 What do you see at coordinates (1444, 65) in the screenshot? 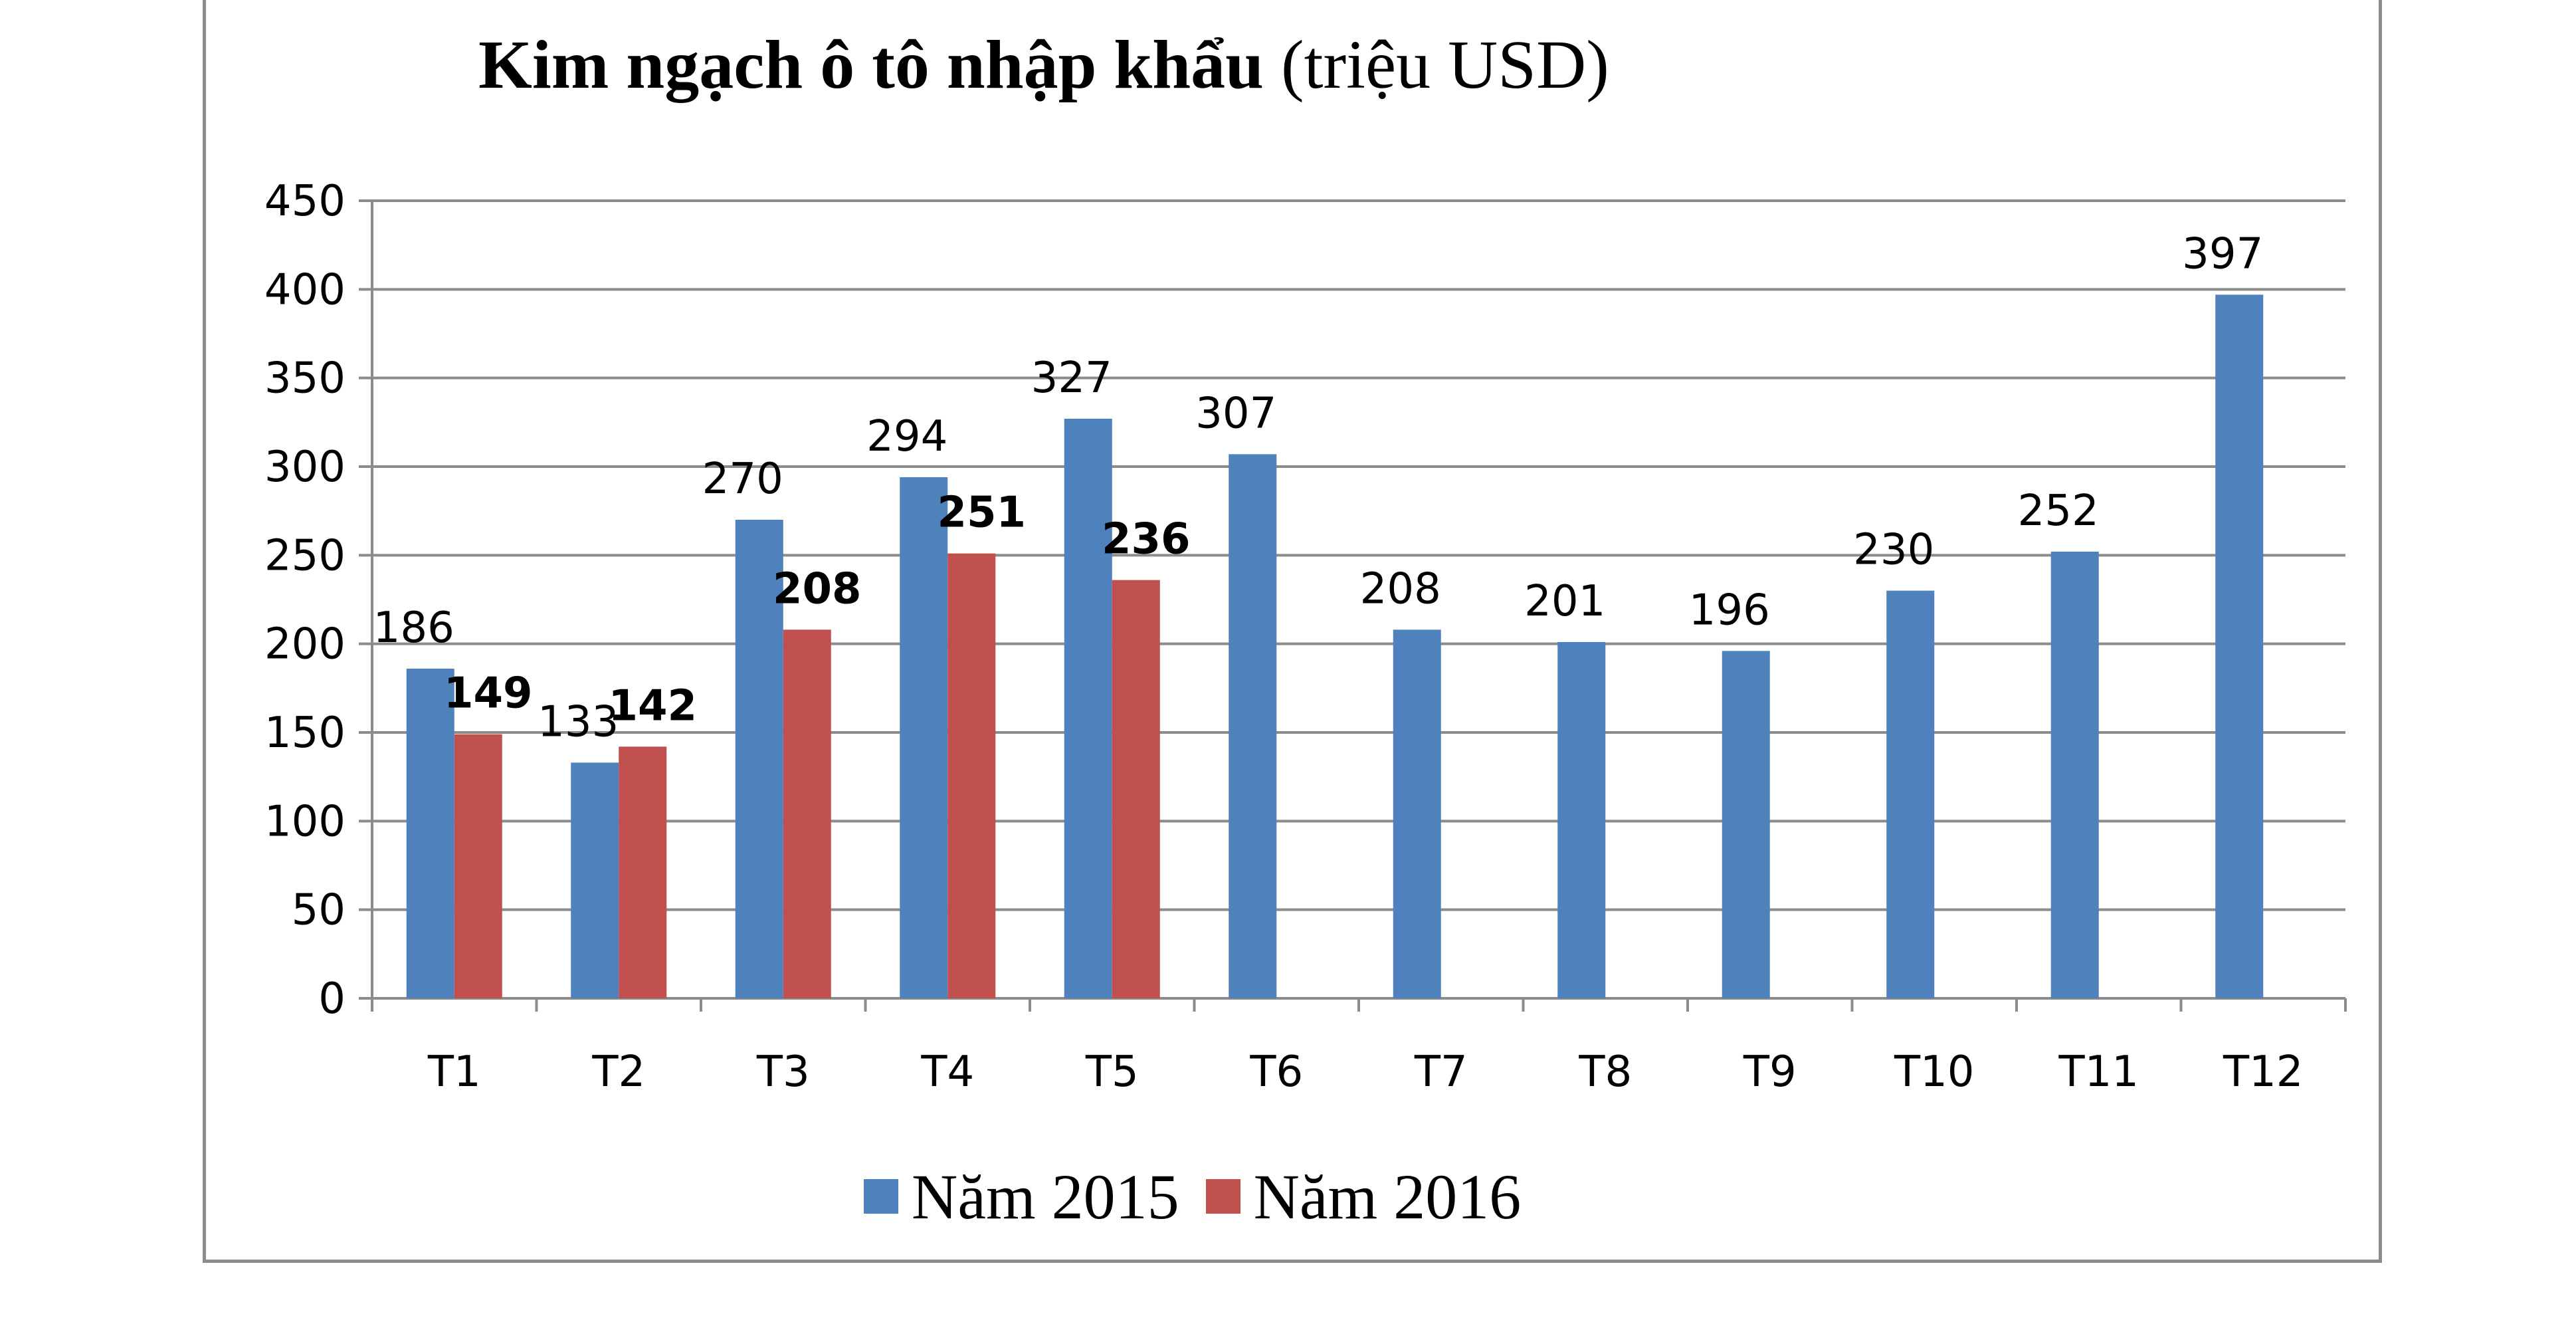
I see `chart-title-unit: (triệu USD)` at bounding box center [1444, 65].